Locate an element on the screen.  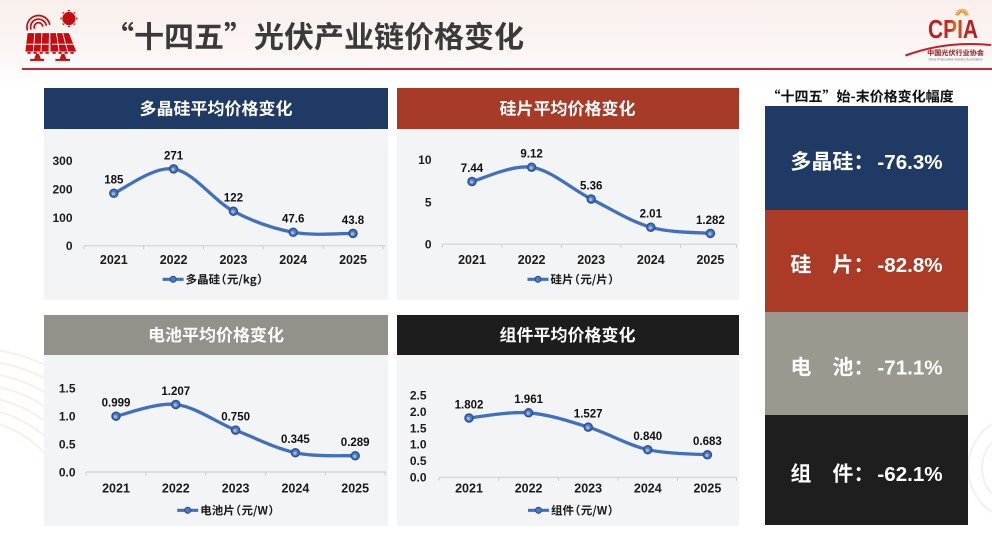
svg-text: 47.6 is located at coordinates (293, 220).